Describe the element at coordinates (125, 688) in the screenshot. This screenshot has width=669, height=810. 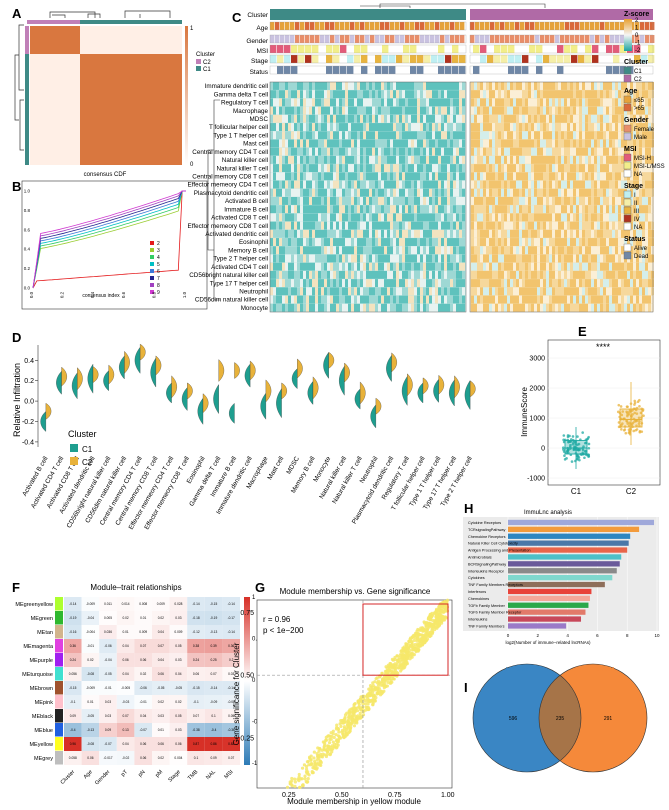
I see `heatmap-cell-value: -0.005` at that location.